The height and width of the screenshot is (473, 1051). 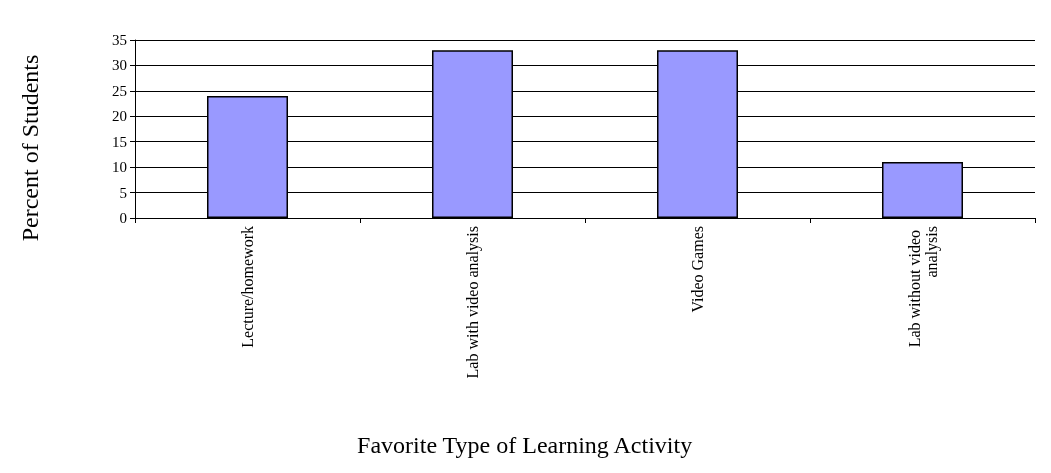 What do you see at coordinates (247, 287) in the screenshot?
I see `x-tick-label: Lecture/homework` at bounding box center [247, 287].